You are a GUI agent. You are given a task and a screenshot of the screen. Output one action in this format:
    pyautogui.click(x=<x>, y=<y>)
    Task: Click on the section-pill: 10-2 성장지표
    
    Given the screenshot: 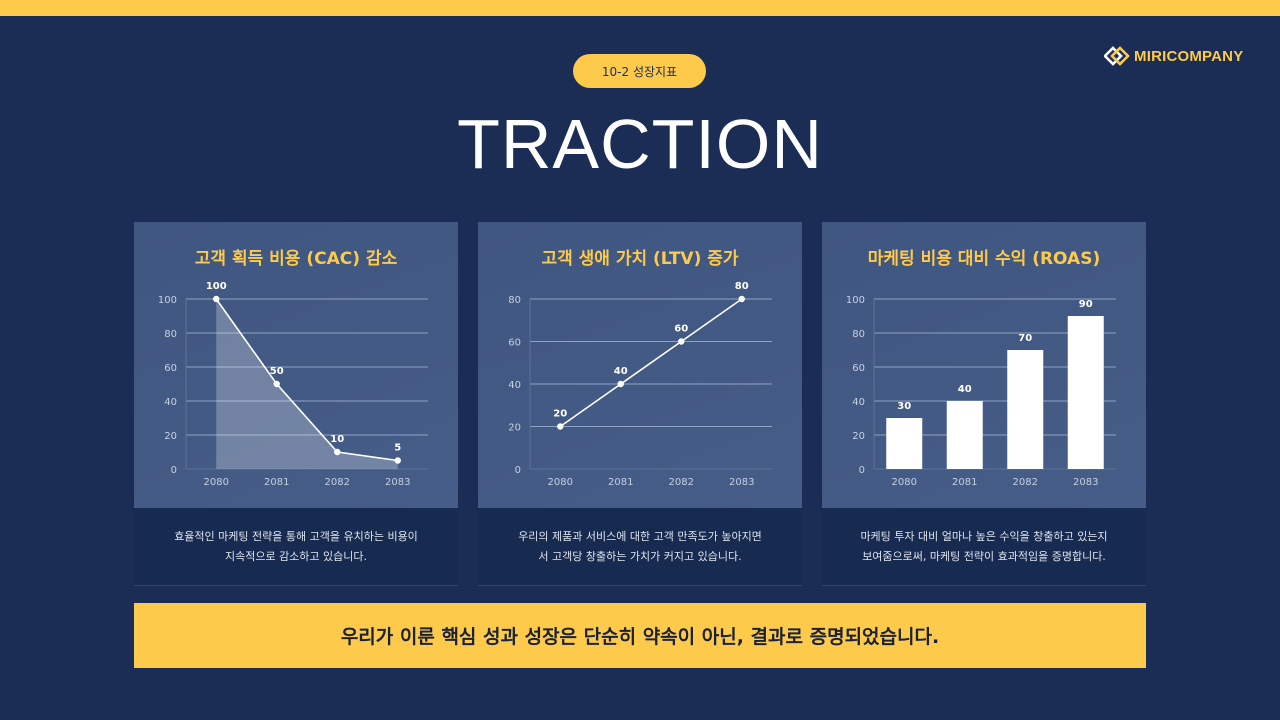 What is the action you would take?
    pyautogui.click(x=639, y=71)
    